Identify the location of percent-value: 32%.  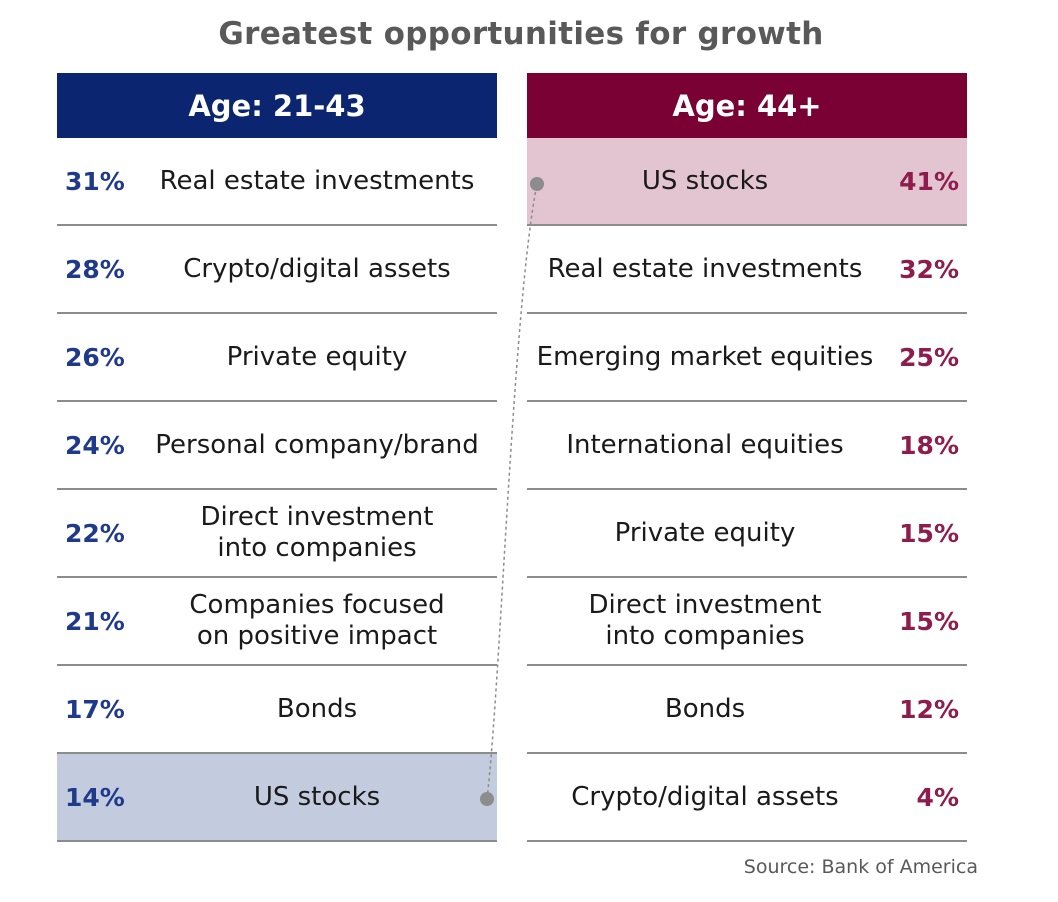
(929, 269).